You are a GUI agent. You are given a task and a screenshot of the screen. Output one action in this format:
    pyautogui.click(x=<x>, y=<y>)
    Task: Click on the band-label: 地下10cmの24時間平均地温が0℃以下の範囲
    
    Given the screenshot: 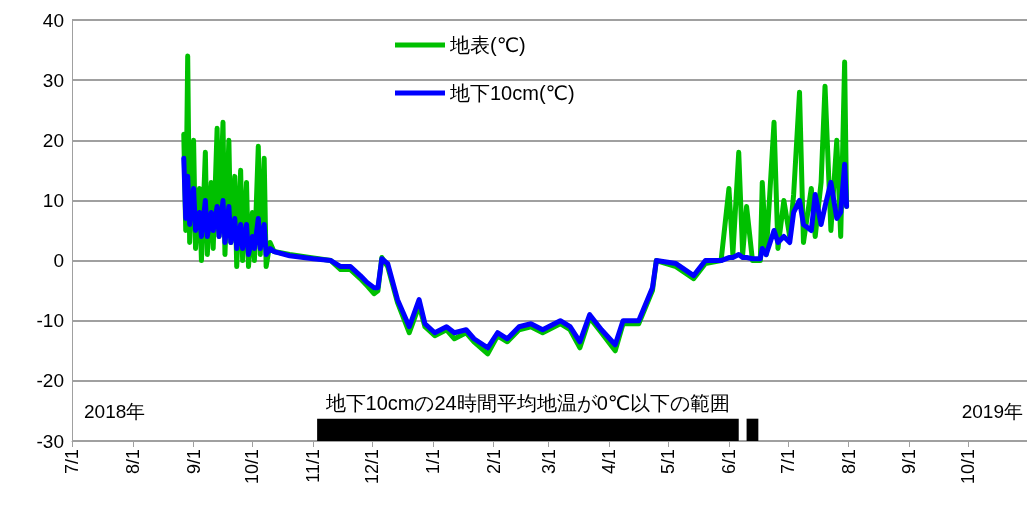 What is the action you would take?
    pyautogui.click(x=527, y=402)
    